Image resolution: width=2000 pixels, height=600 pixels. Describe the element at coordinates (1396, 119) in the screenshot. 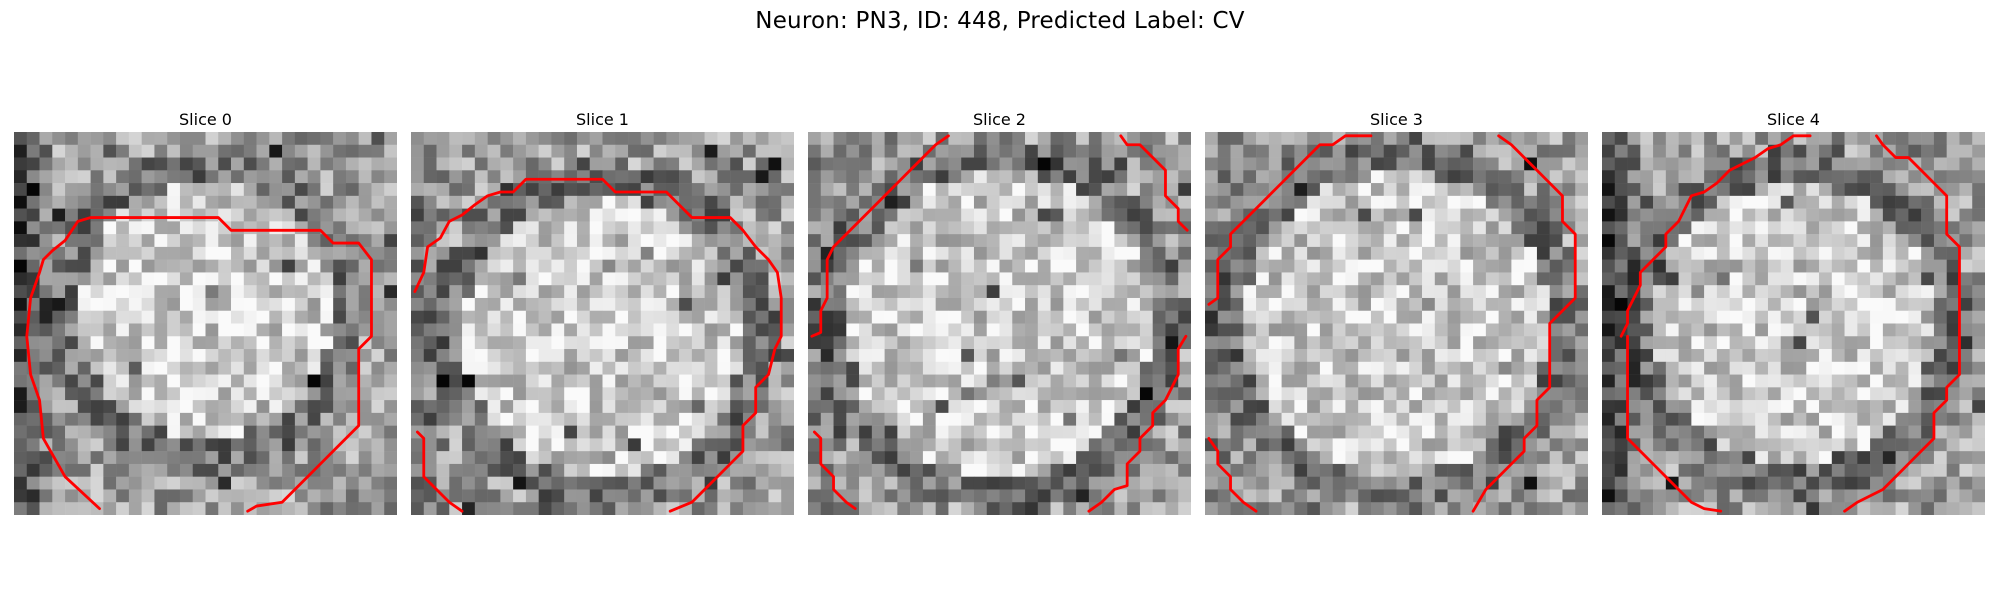

I see `slice-title: Slice 3` at that location.